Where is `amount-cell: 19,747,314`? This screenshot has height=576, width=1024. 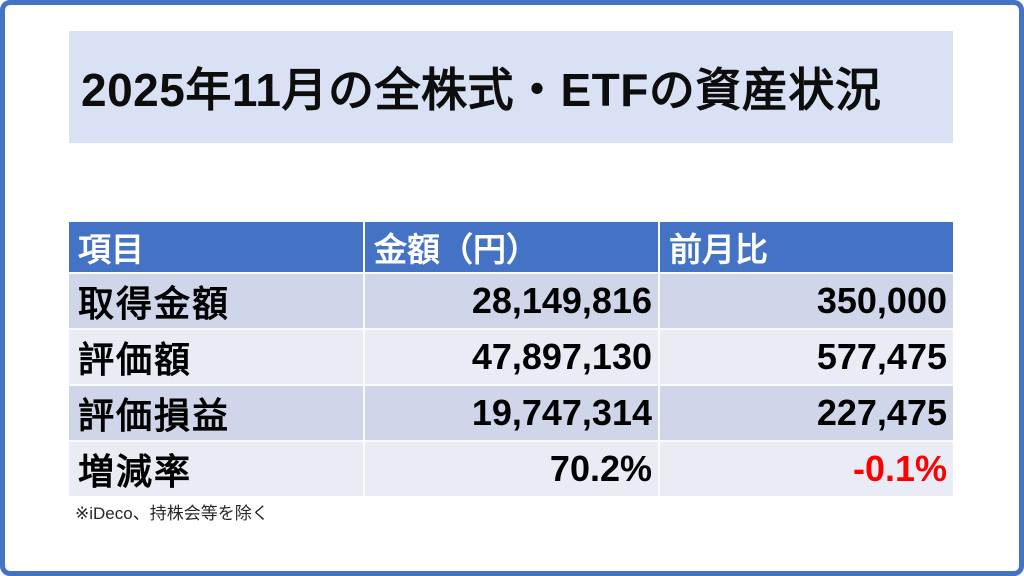
amount-cell: 19,747,314 is located at coordinates (512, 412).